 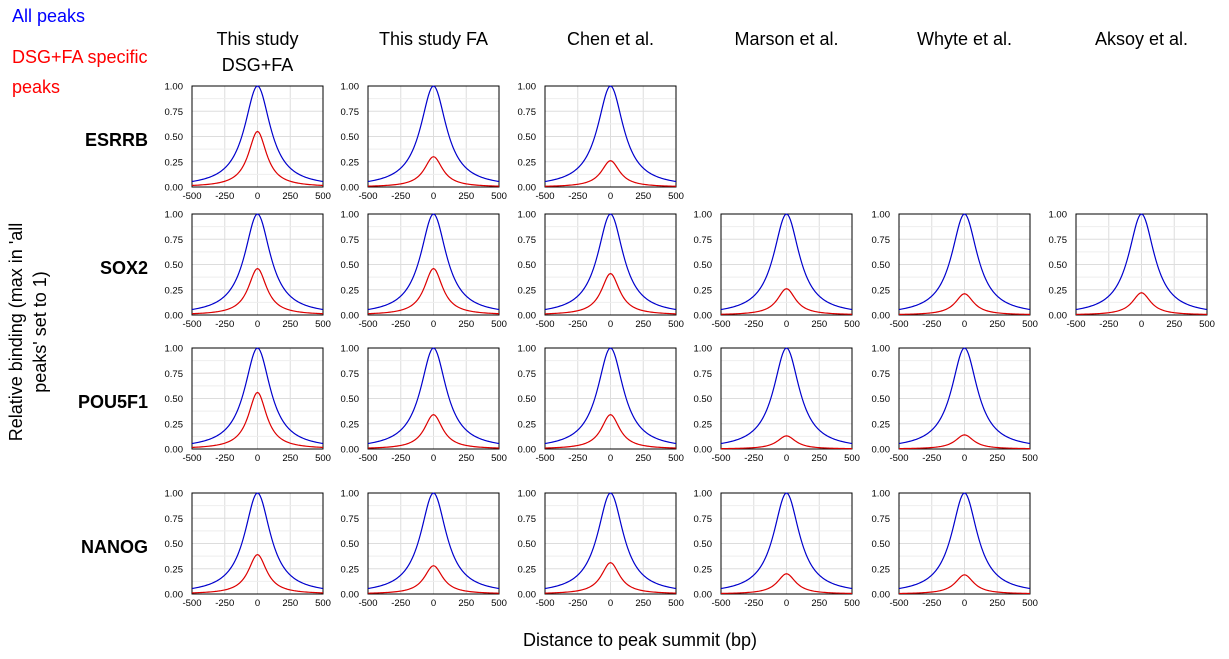 What do you see at coordinates (610, 39) in the screenshot?
I see `column-title: Chen et al.` at bounding box center [610, 39].